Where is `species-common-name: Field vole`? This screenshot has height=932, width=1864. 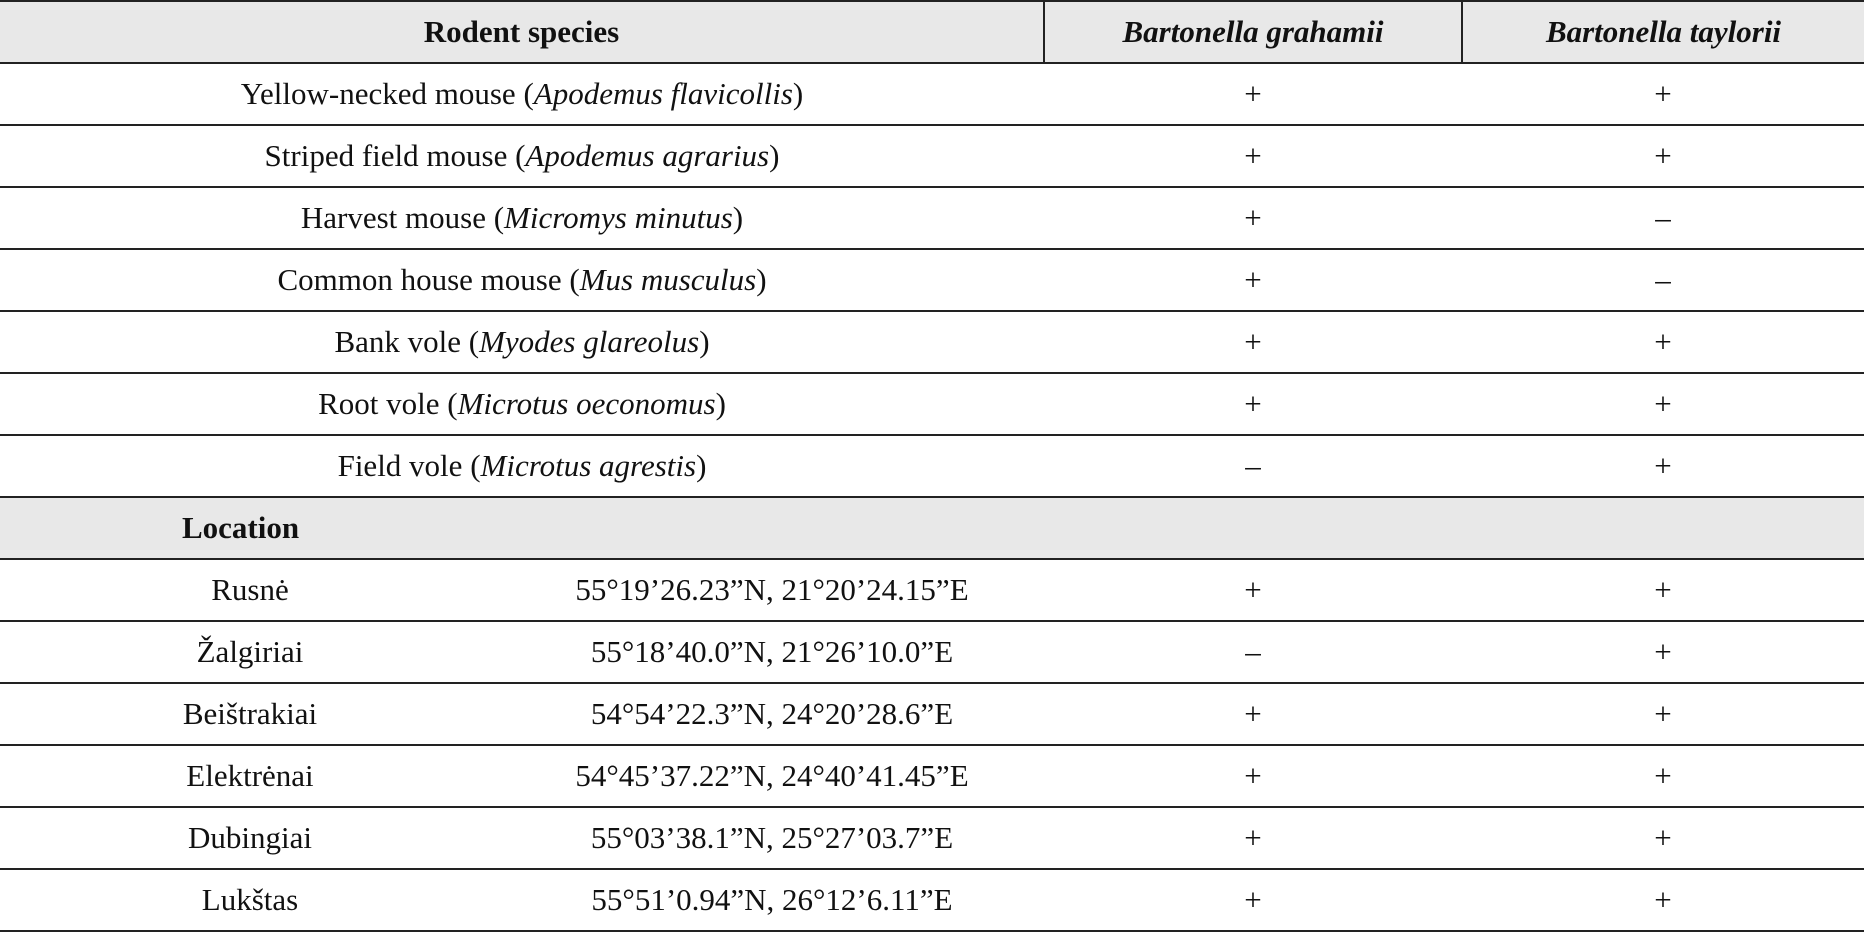 species-common-name: Field vole is located at coordinates (400, 465).